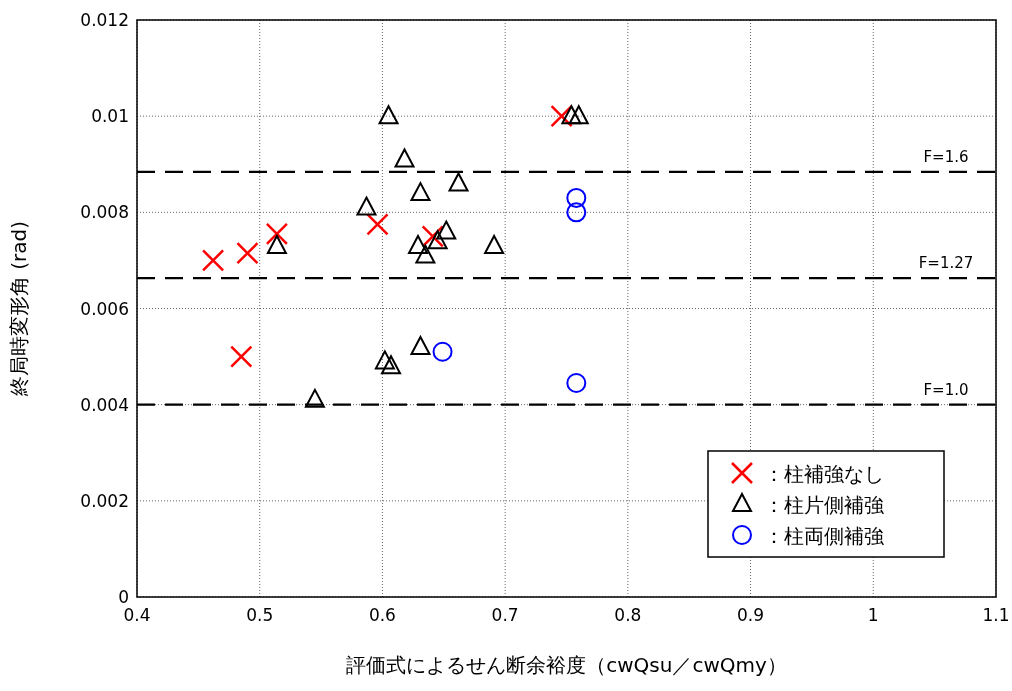 The width and height of the screenshot is (1012, 691). What do you see at coordinates (566, 665) in the screenshot?
I see `x-axis-title: 評価式によるせん断余裕度（cwQsu／cwQmy）` at bounding box center [566, 665].